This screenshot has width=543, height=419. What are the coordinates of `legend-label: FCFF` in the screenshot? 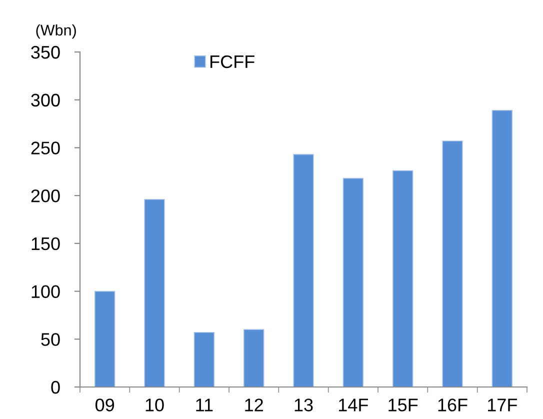 It's located at (232, 61).